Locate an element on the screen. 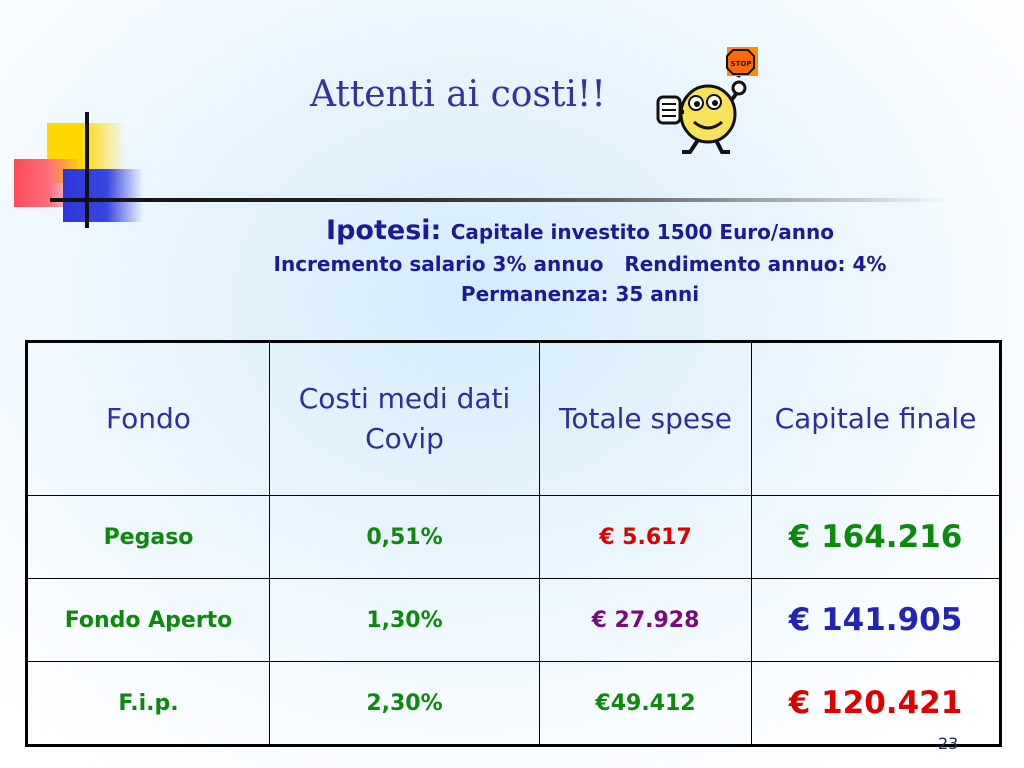 Image resolution: width=1024 pixels, height=768 pixels. page-number: 23 is located at coordinates (948, 743).